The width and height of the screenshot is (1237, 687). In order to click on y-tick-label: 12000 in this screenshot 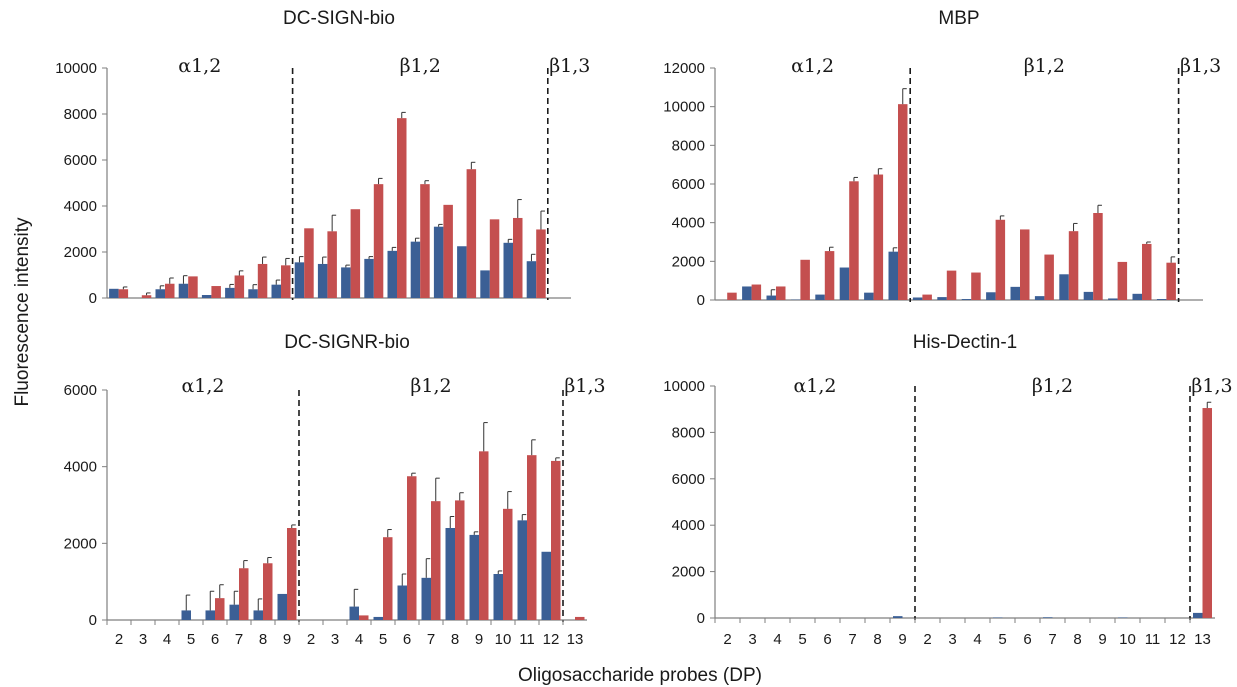, I will do `click(684, 68)`.